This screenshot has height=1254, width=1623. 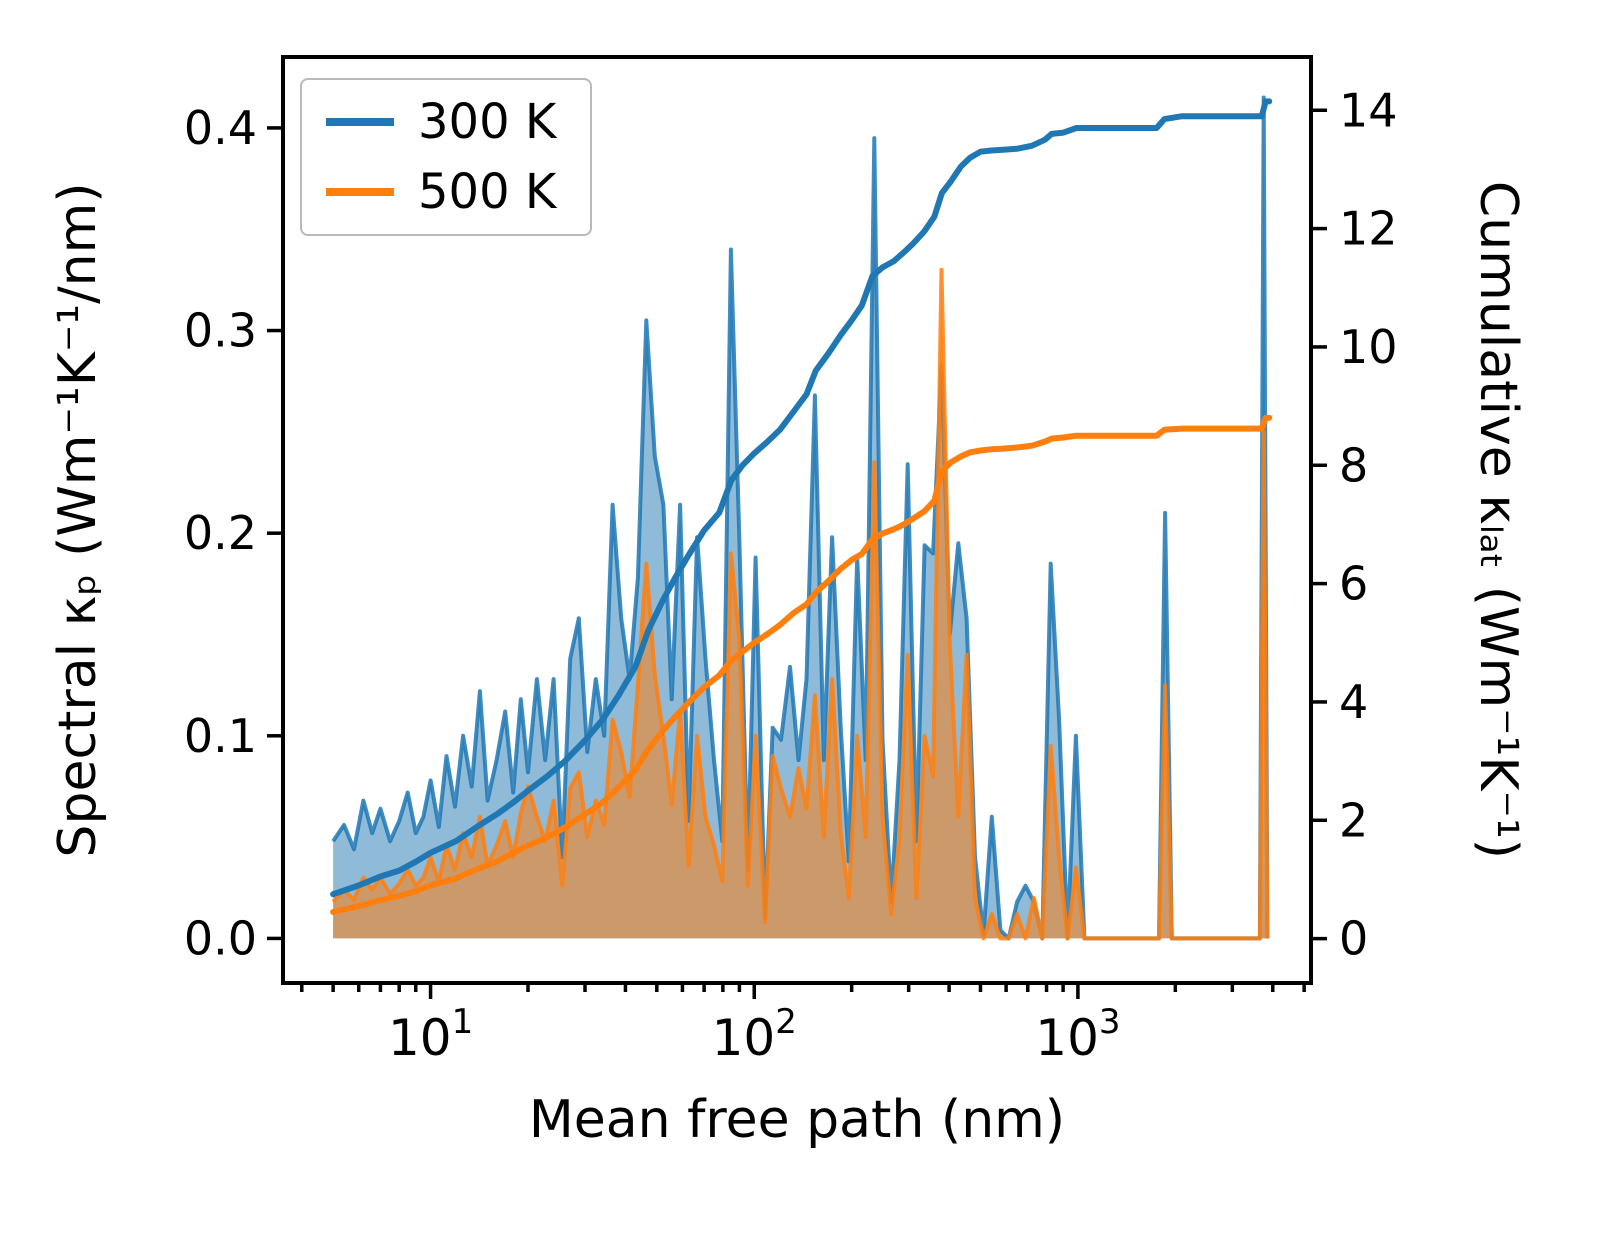 I want to click on y-right-tick-label: 8, so click(x=1353, y=465).